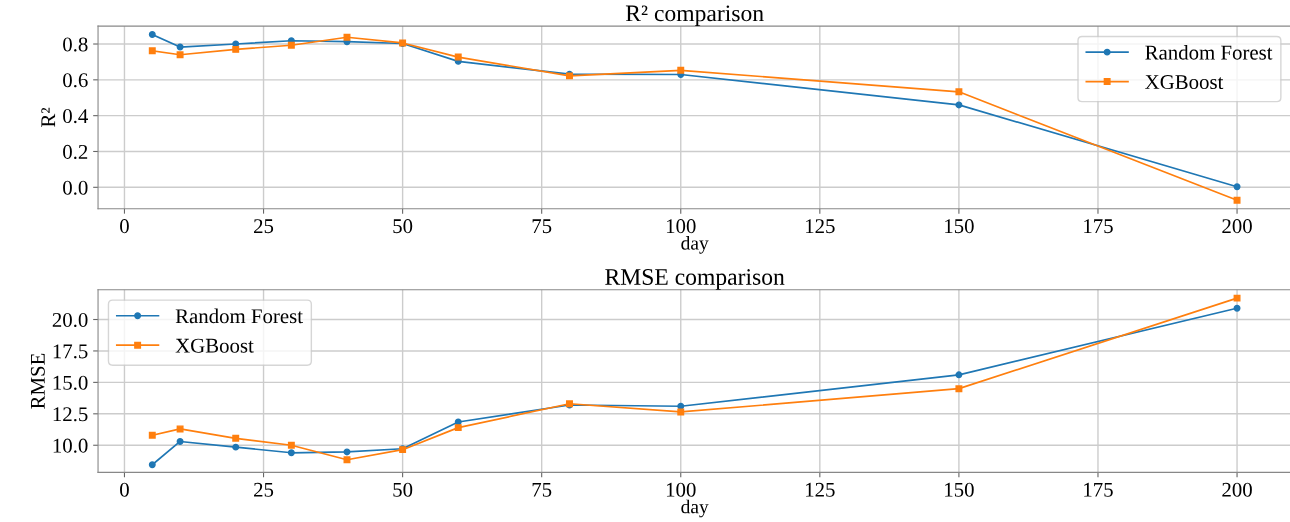 Image resolution: width=1290 pixels, height=522 pixels. What do you see at coordinates (75, 116) in the screenshot?
I see `y-tick-label: 0.4` at bounding box center [75, 116].